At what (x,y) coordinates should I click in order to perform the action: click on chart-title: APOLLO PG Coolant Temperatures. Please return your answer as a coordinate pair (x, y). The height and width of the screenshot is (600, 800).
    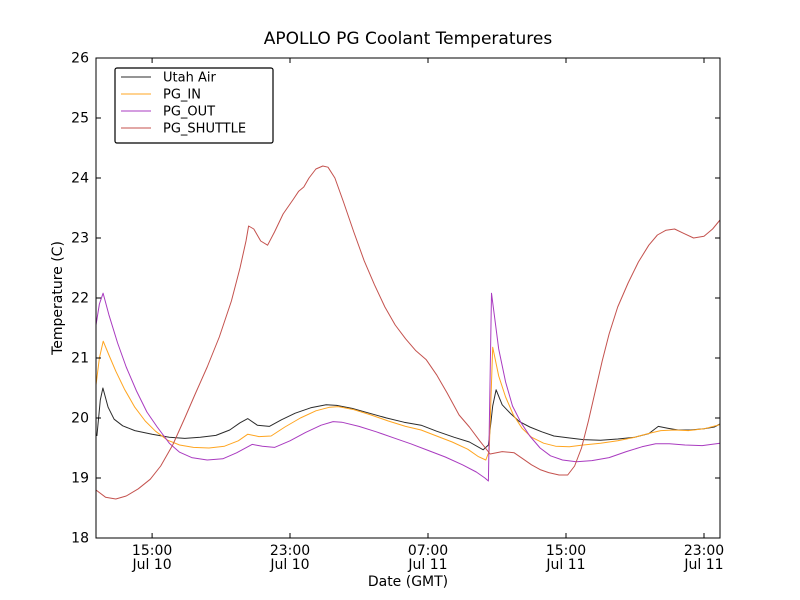
    Looking at the image, I should click on (408, 39).